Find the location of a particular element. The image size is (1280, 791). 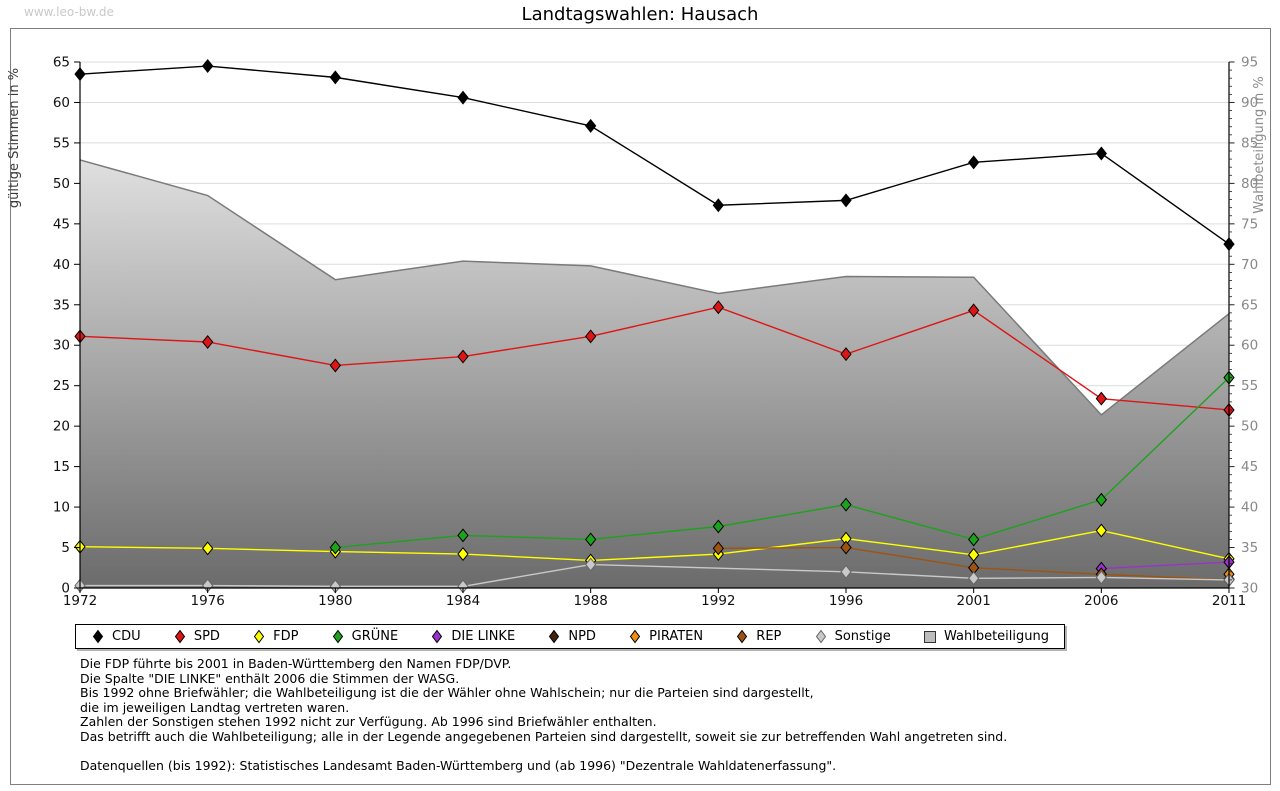

right-tick-label: 60 is located at coordinates (1249, 346).